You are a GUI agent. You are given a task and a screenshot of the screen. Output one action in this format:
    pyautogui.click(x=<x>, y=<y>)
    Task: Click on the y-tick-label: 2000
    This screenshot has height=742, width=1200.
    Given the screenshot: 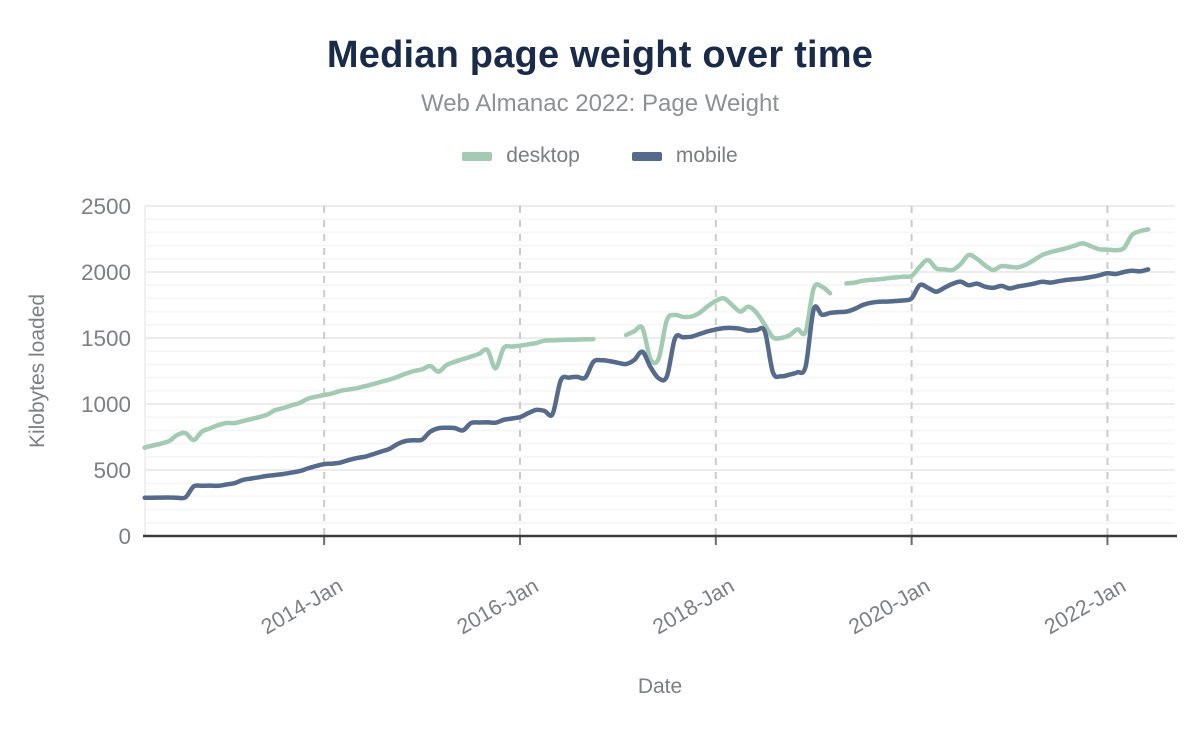 What is the action you would take?
    pyautogui.click(x=106, y=272)
    